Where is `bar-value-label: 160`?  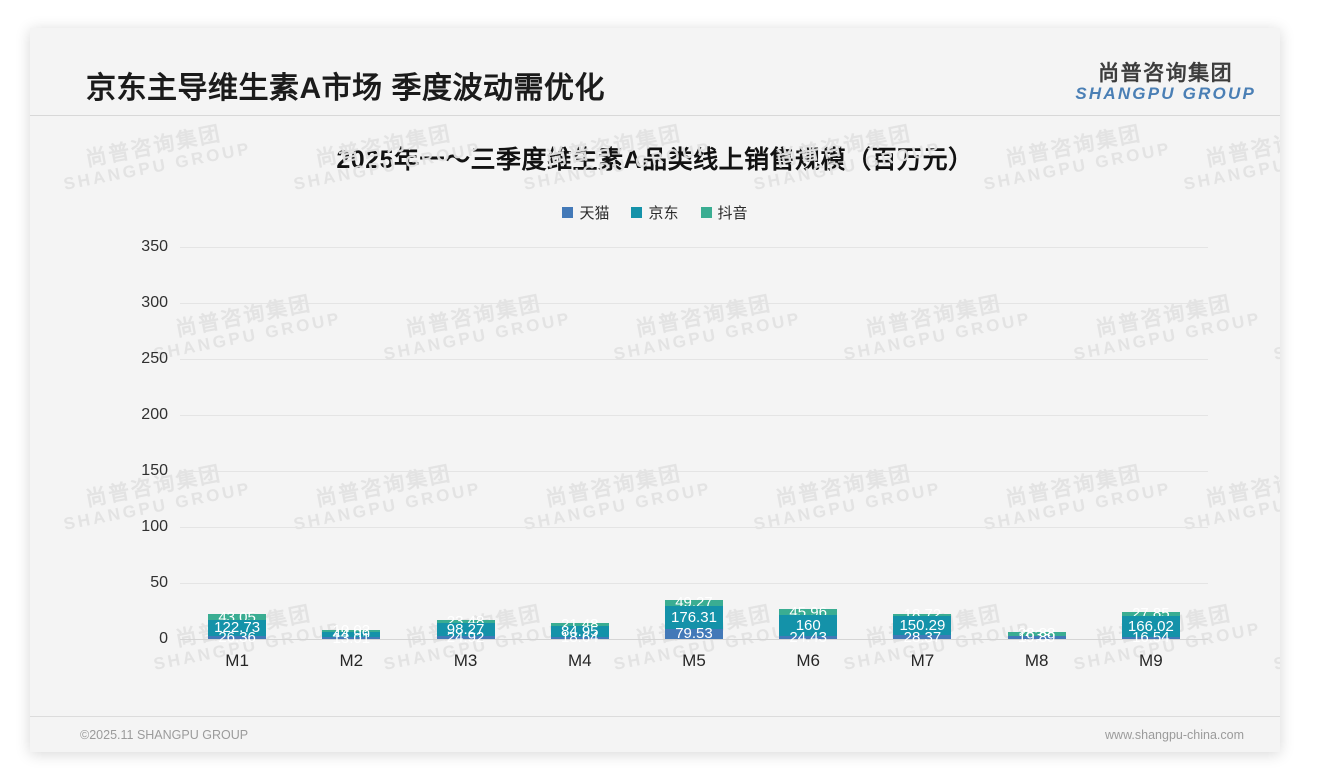 bar-value-label: 160 is located at coordinates (808, 626).